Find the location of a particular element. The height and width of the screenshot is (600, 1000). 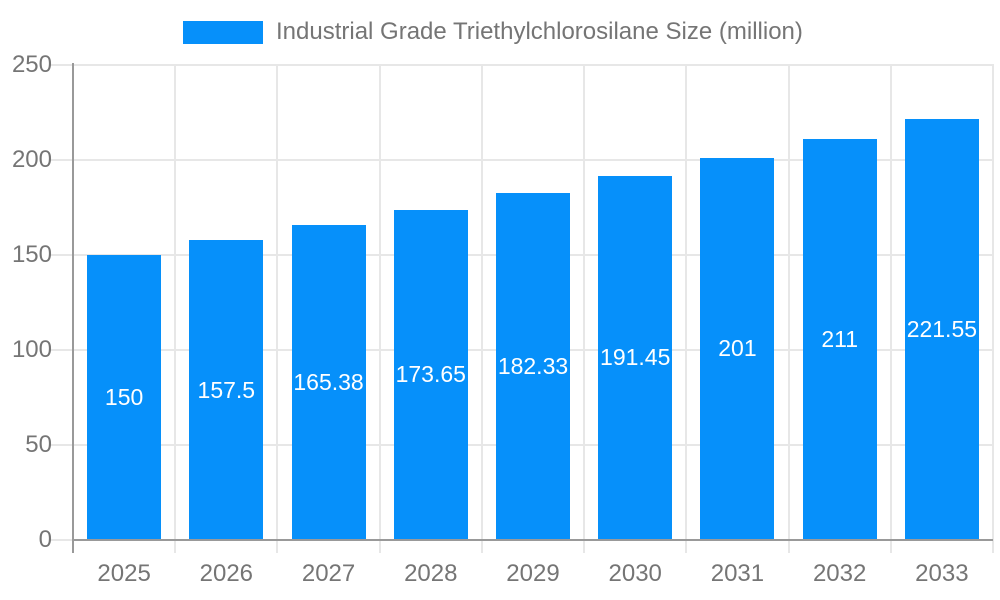

x-tick-label: 2027 is located at coordinates (328, 573).